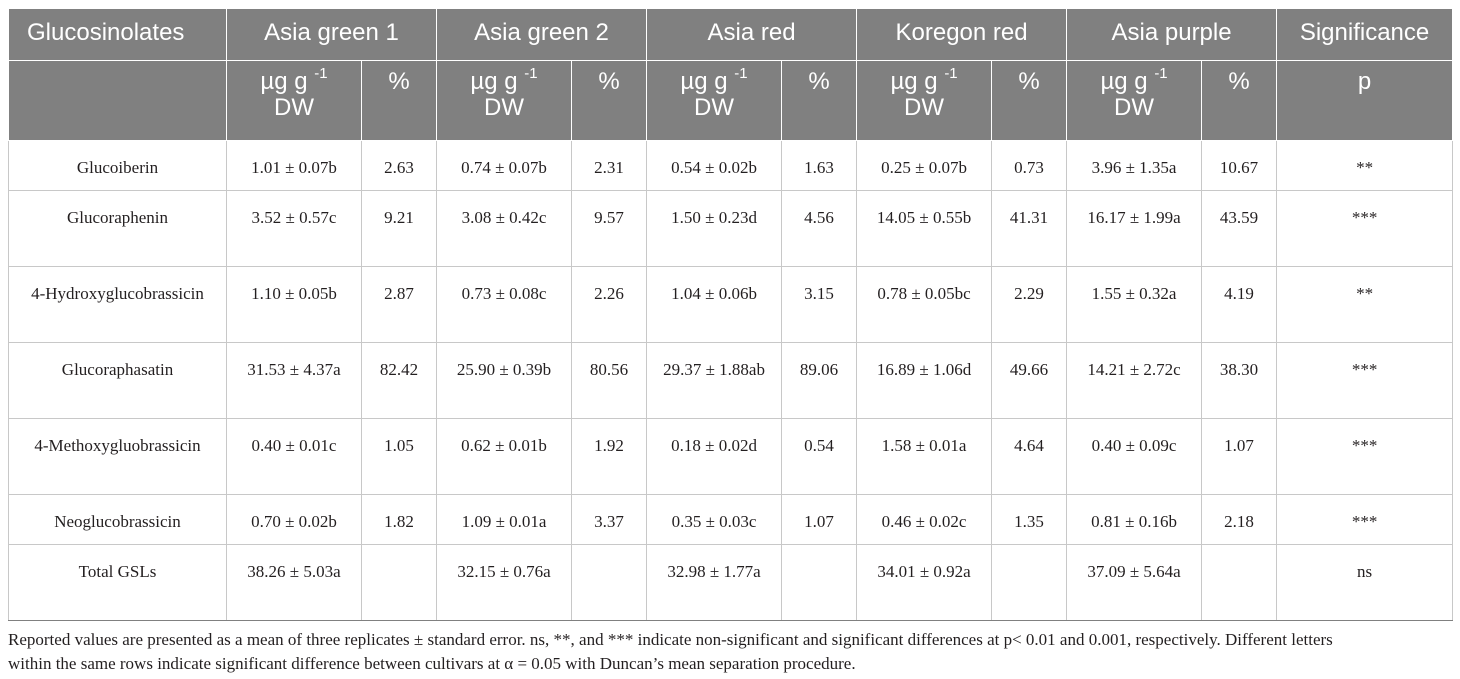 The width and height of the screenshot is (1460, 679). Describe the element at coordinates (1029, 456) in the screenshot. I see `percent-cell: 4.64` at that location.